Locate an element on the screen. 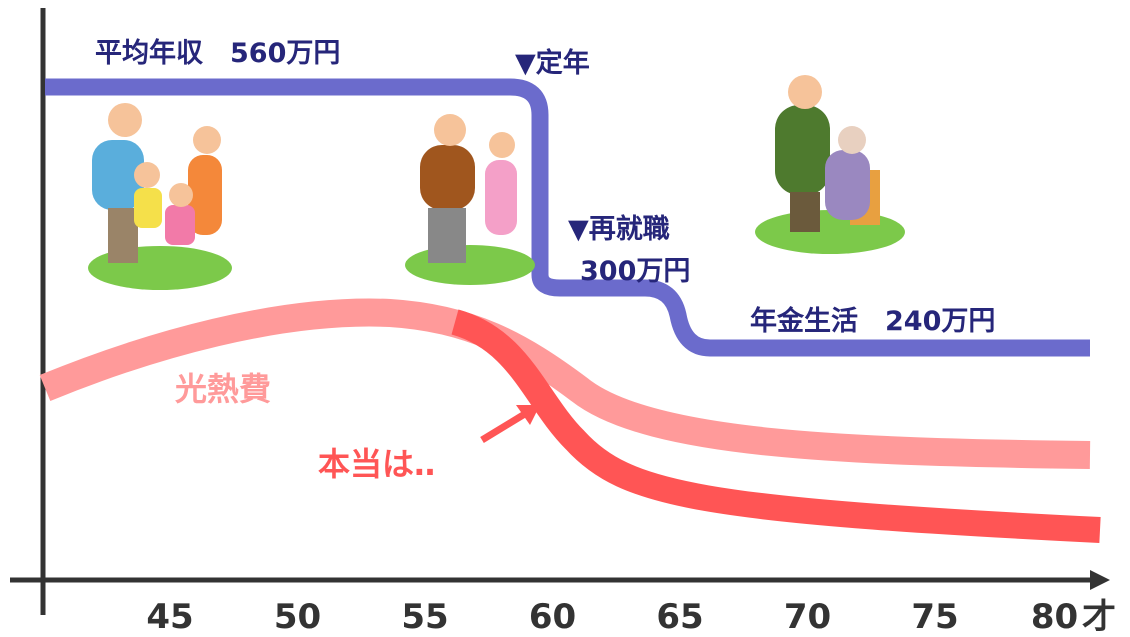 The image size is (1130, 637). x-tick-label: 65 is located at coordinates (679, 617).